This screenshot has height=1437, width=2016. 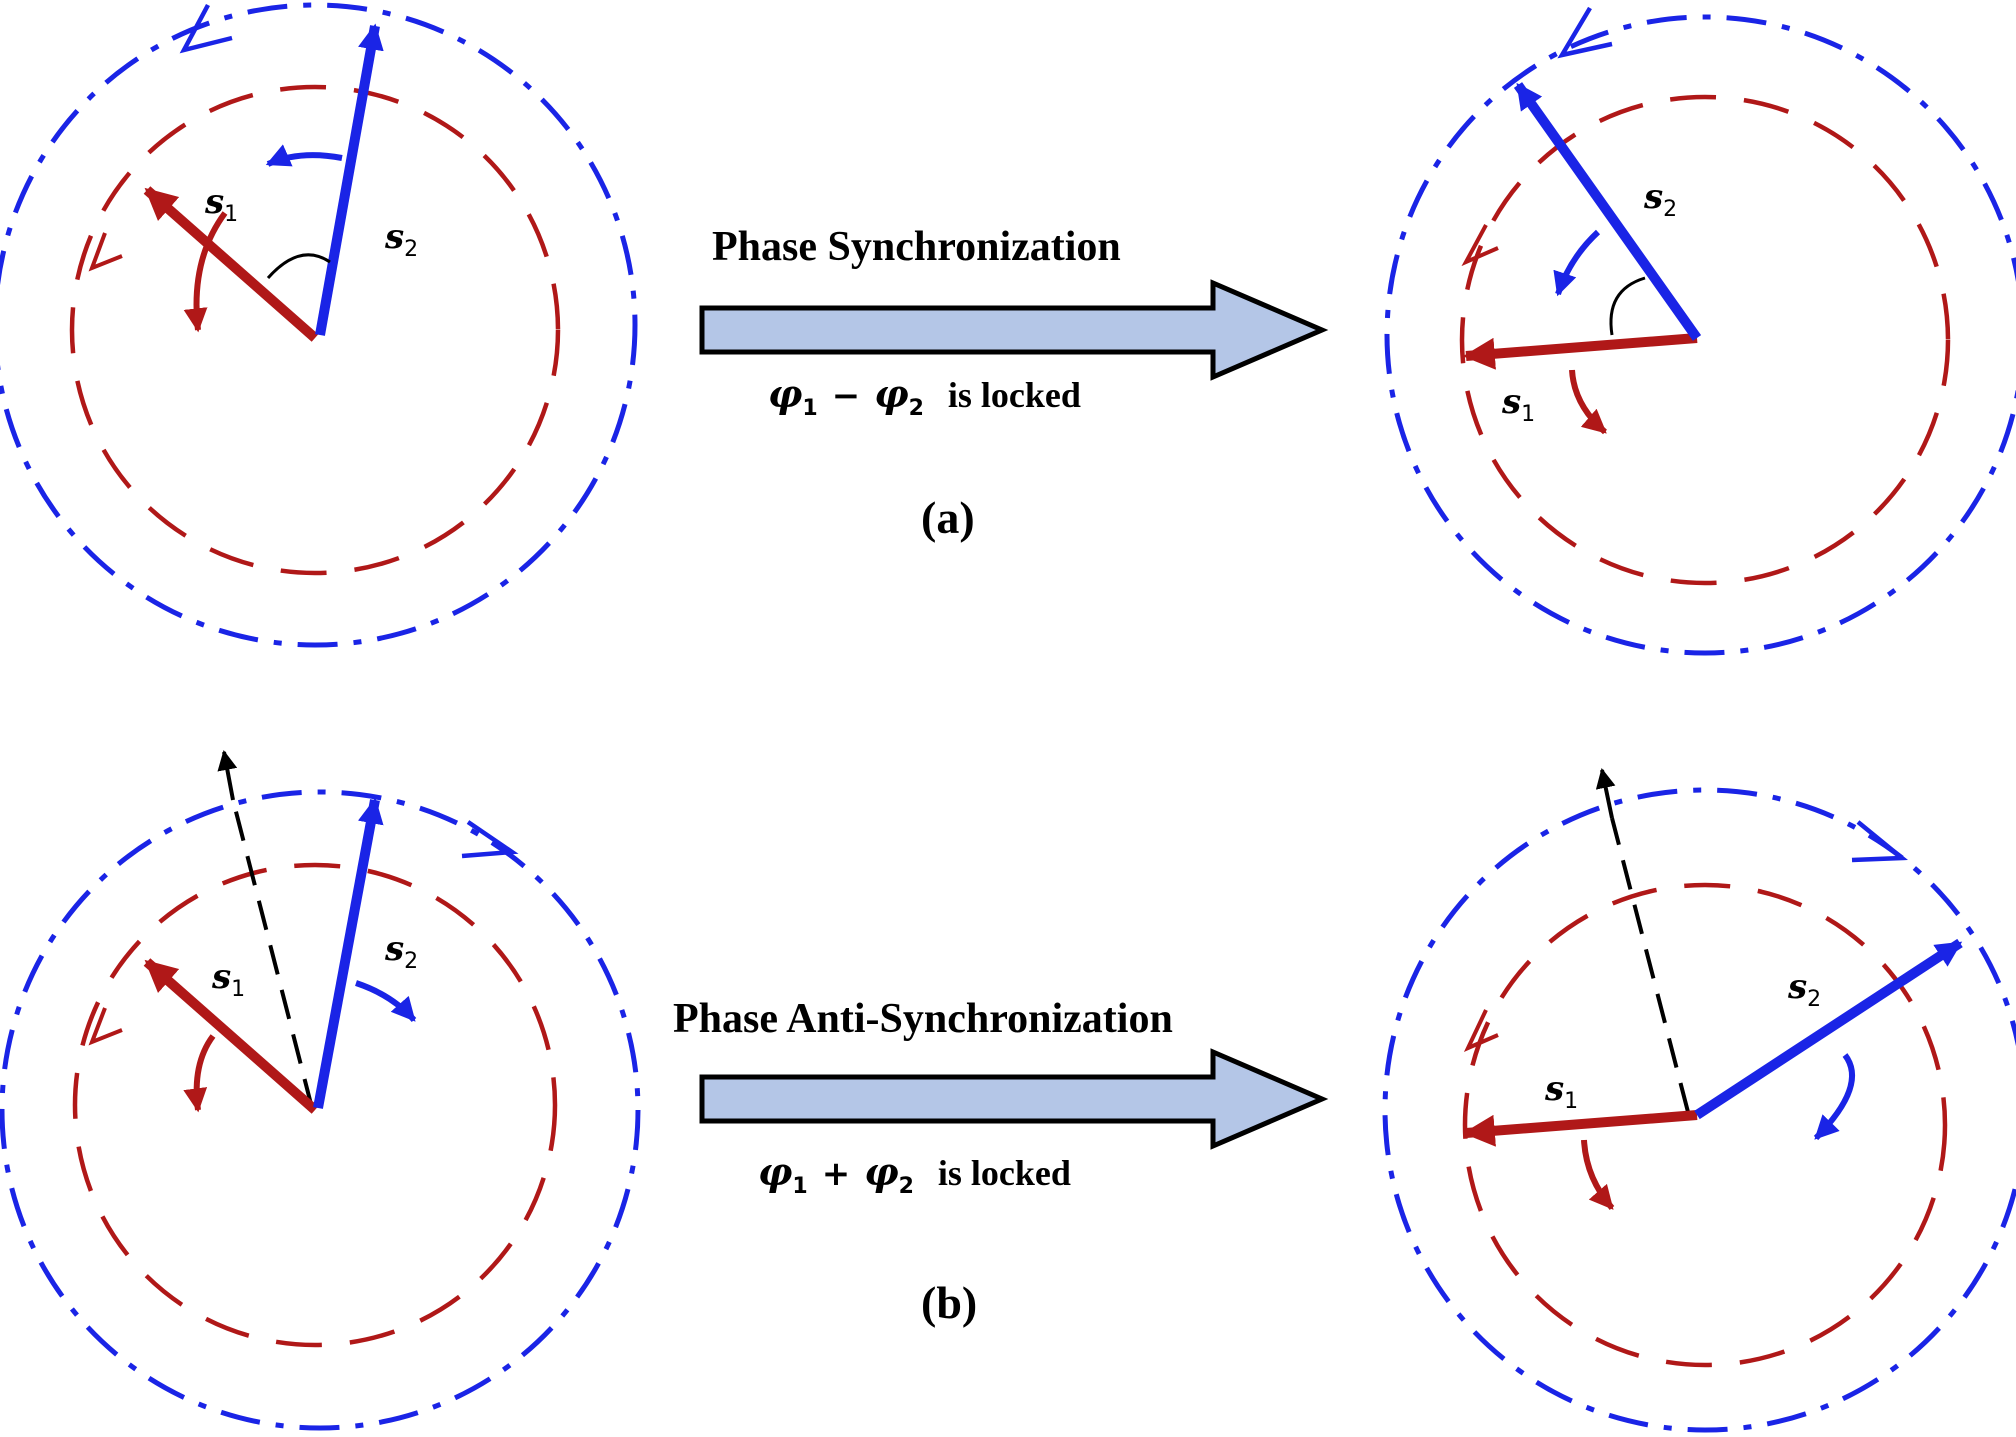 I want to click on locked-equation-a: φ1− φ2 is locked, so click(x=924, y=396).